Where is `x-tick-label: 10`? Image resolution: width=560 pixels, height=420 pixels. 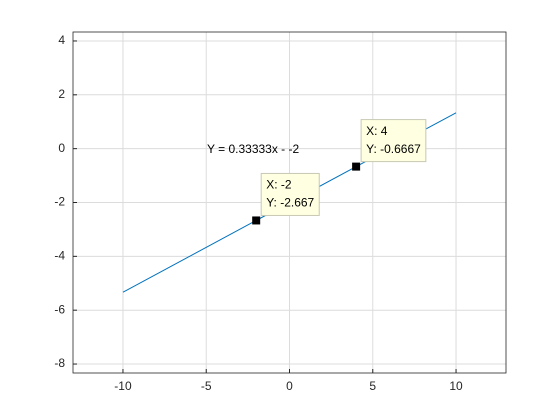
x-tick-label: 10 is located at coordinates (456, 386).